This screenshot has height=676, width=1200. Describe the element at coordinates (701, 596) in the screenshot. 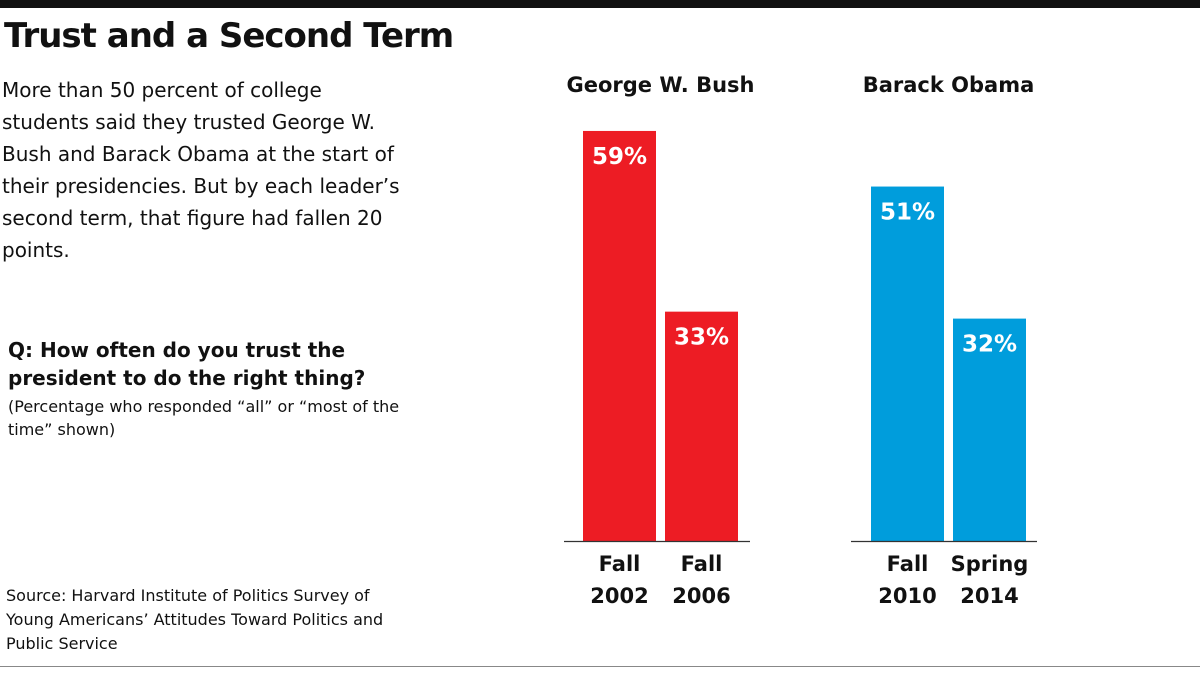

I see `tick-label-george-w-bush-1-year: 2006` at that location.